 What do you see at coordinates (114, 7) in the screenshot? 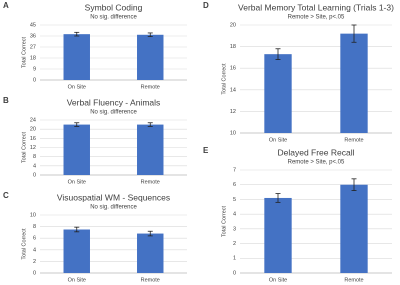
I see `chart-title: Symbol Coding` at bounding box center [114, 7].